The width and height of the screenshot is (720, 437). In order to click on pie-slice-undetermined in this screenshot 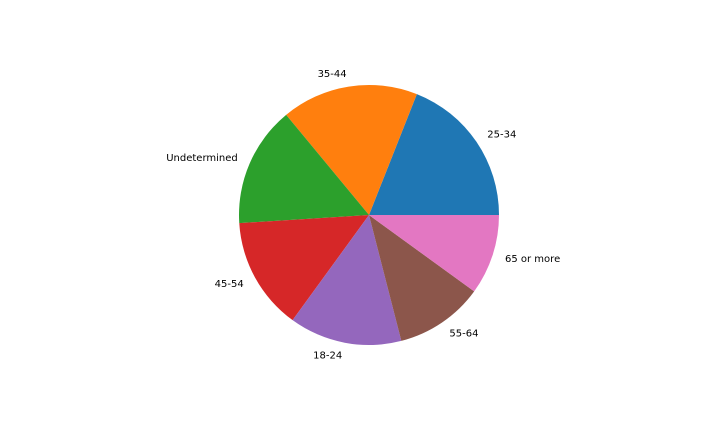, I will do `click(304, 169)`.